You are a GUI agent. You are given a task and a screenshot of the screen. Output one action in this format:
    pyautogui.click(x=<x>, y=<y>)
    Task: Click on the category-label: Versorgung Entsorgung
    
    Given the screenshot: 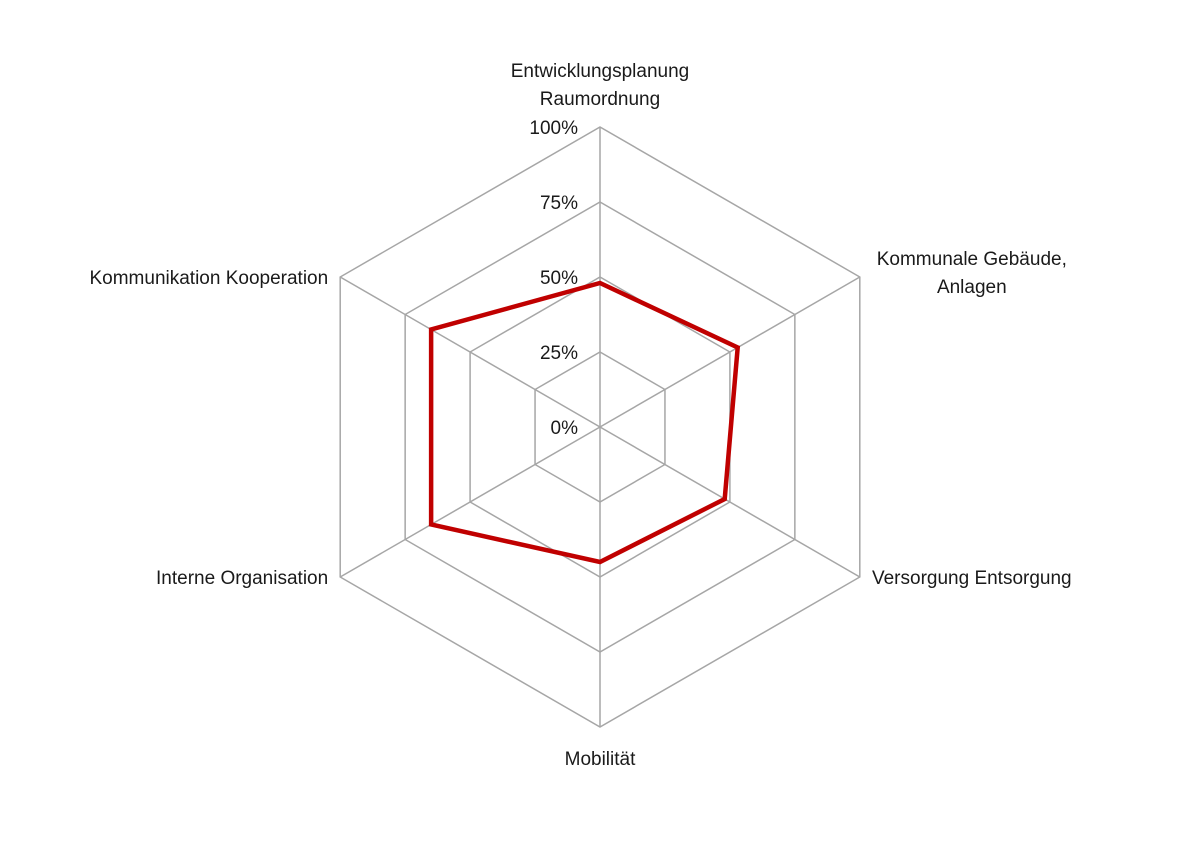 What is the action you would take?
    pyautogui.click(x=972, y=578)
    